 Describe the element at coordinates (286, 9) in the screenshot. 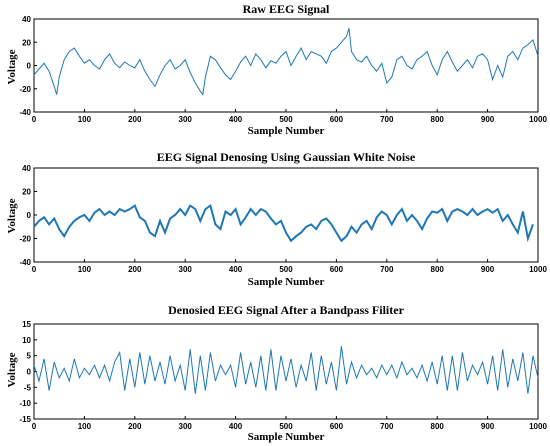

I see `chart-title: Raw EEG Signal` at that location.